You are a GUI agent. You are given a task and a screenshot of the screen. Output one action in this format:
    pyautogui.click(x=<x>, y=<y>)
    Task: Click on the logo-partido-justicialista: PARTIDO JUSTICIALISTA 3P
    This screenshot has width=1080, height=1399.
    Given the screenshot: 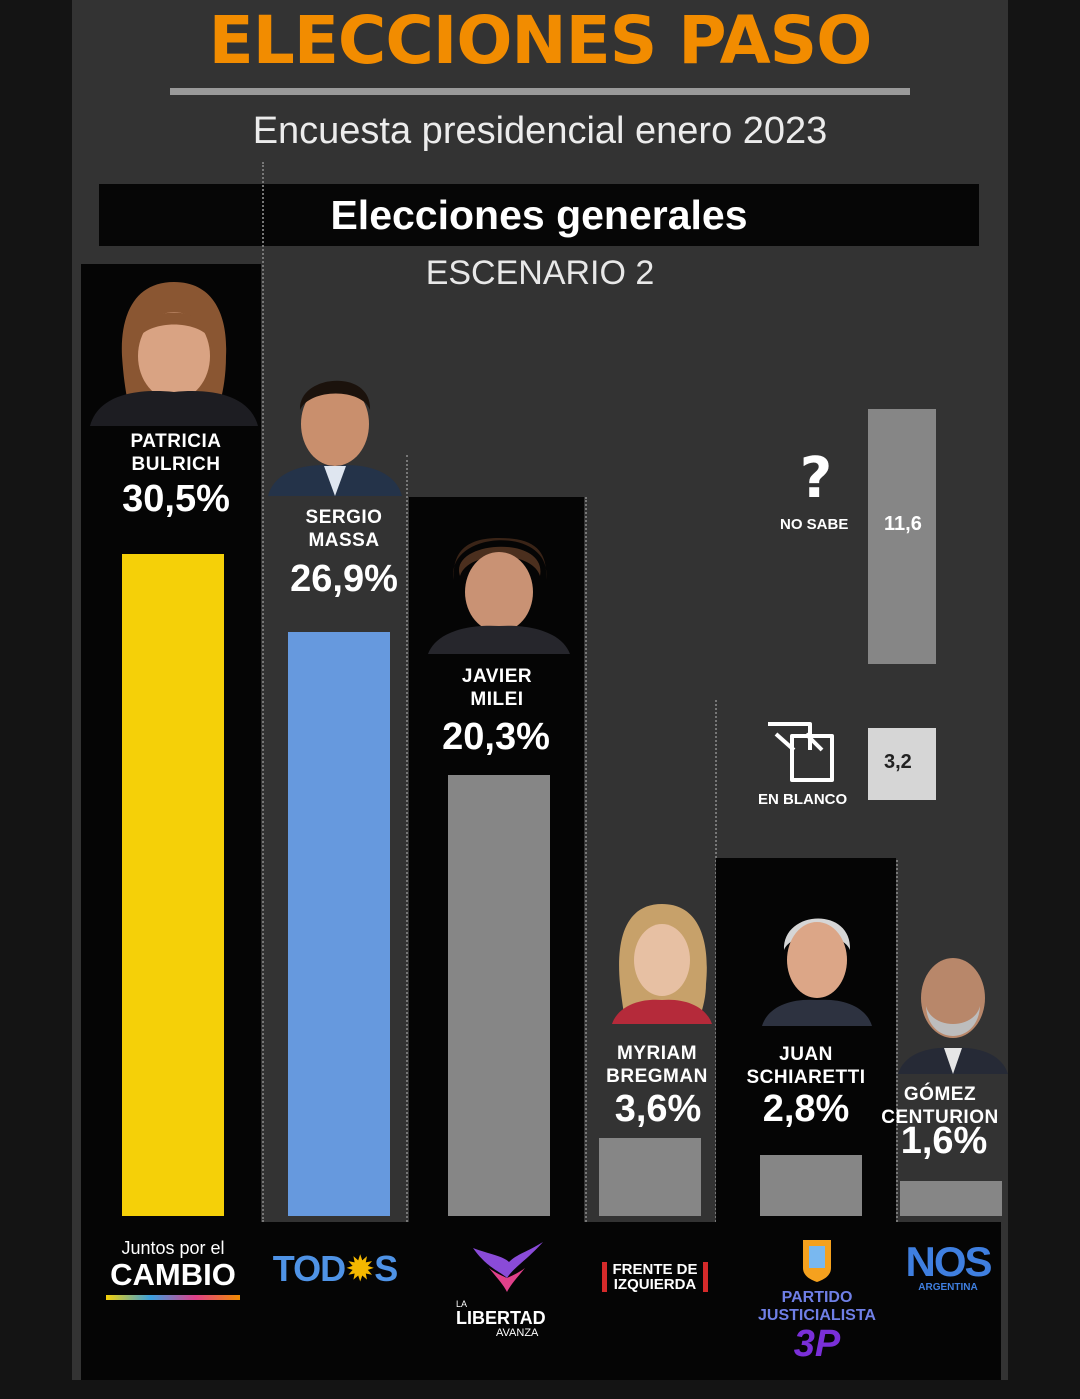 What is the action you would take?
    pyautogui.click(x=817, y=1302)
    